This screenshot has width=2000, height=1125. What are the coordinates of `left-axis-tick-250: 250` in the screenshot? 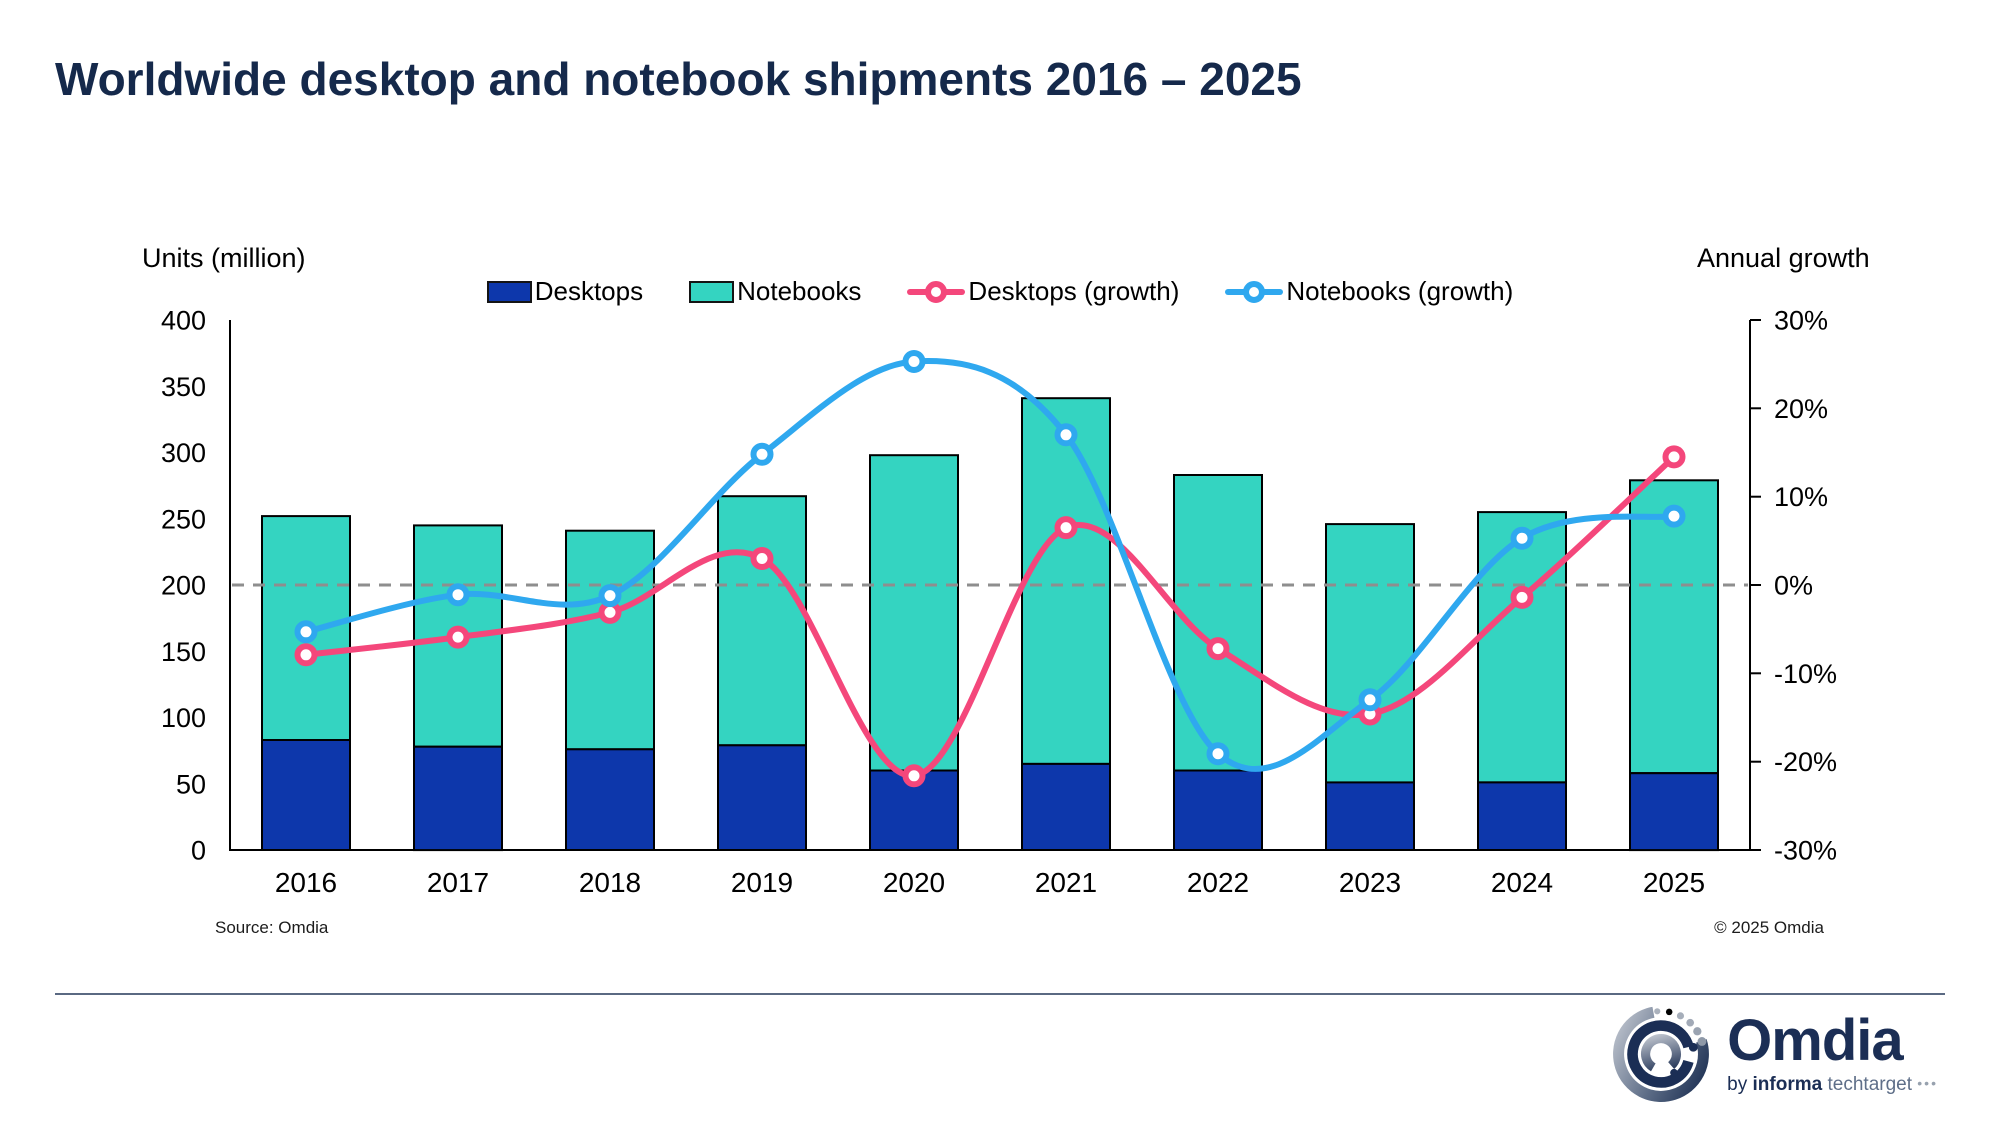 It's located at (183, 519).